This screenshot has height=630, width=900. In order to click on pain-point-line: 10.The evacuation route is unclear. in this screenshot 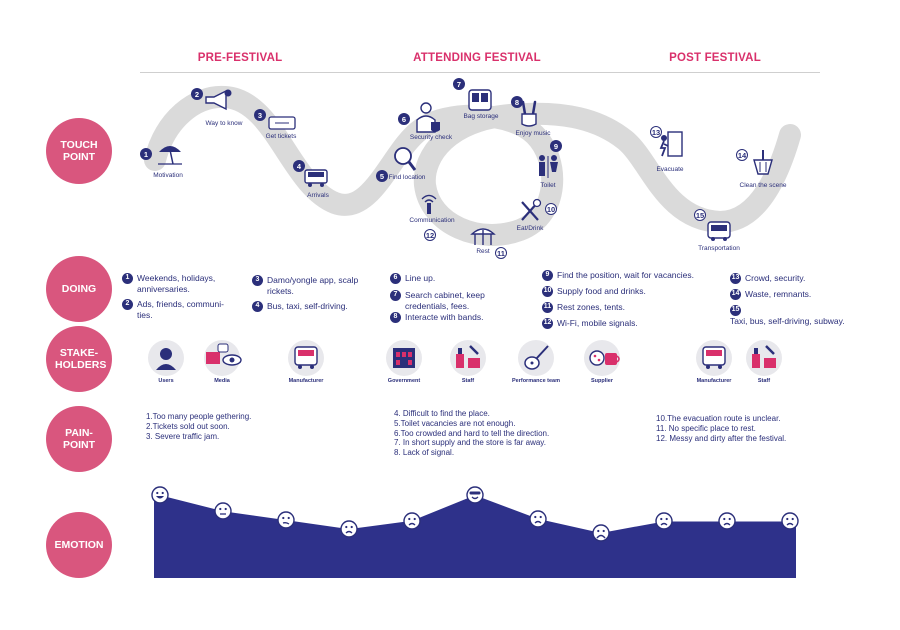, I will do `click(718, 418)`.